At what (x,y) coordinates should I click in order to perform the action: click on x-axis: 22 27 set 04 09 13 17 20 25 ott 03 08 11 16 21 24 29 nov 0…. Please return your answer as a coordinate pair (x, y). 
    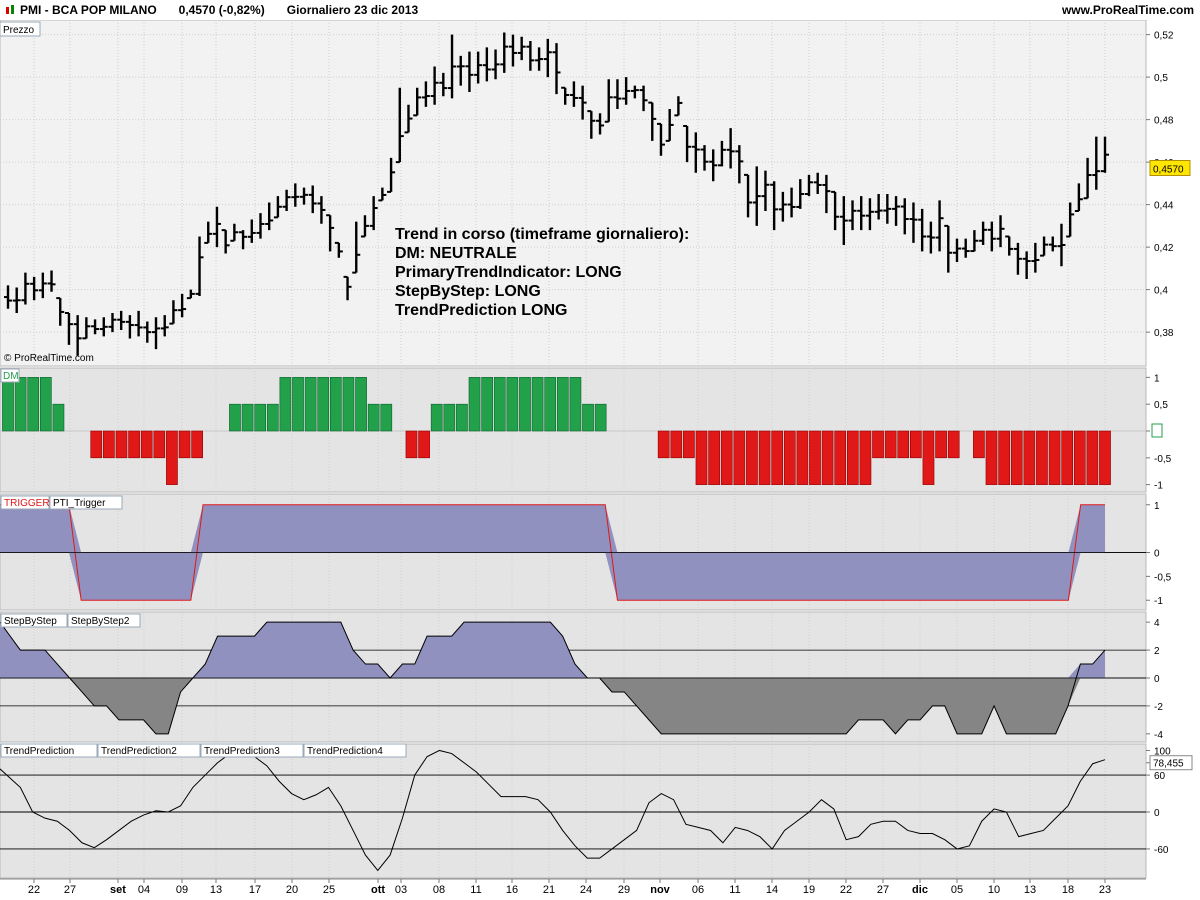
    Looking at the image, I should click on (573, 887).